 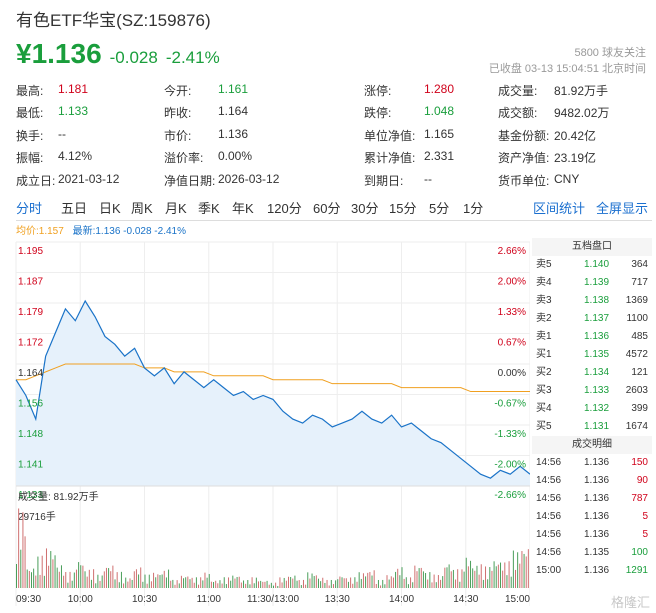 I want to click on tab-5: 季K, so click(x=209, y=208).